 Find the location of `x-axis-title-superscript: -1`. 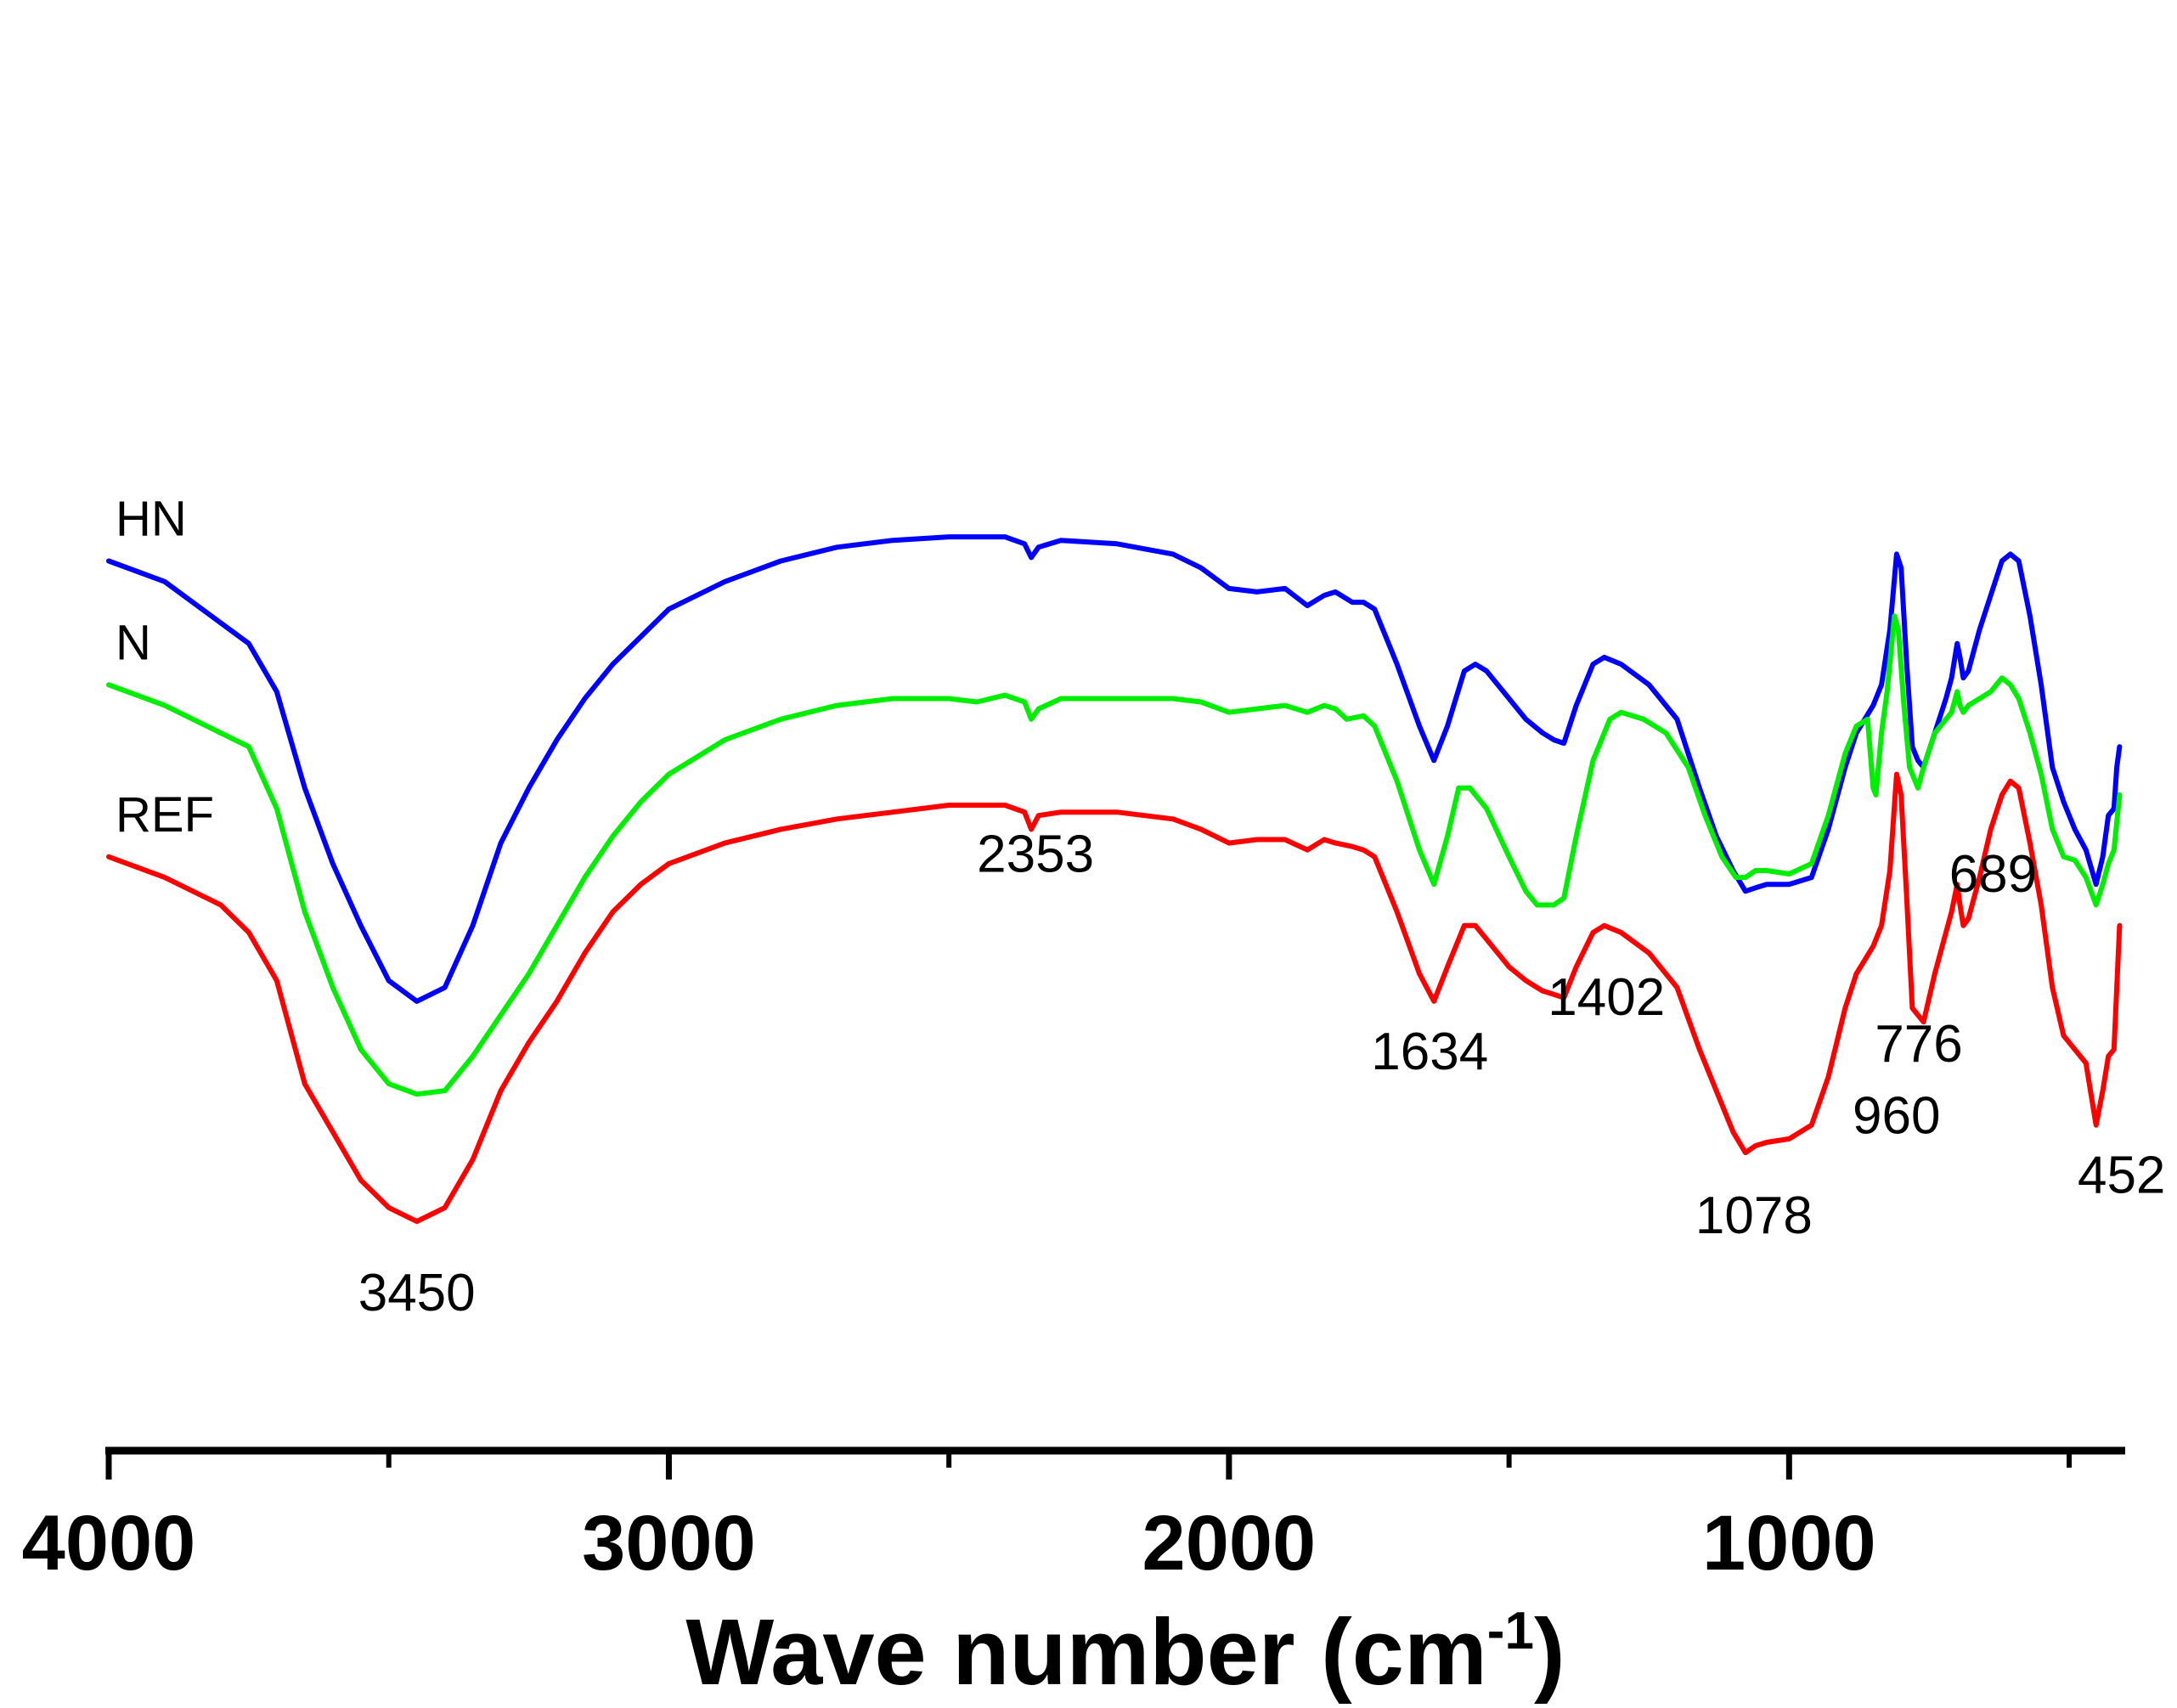

x-axis-title-superscript: -1 is located at coordinates (1510, 1631).